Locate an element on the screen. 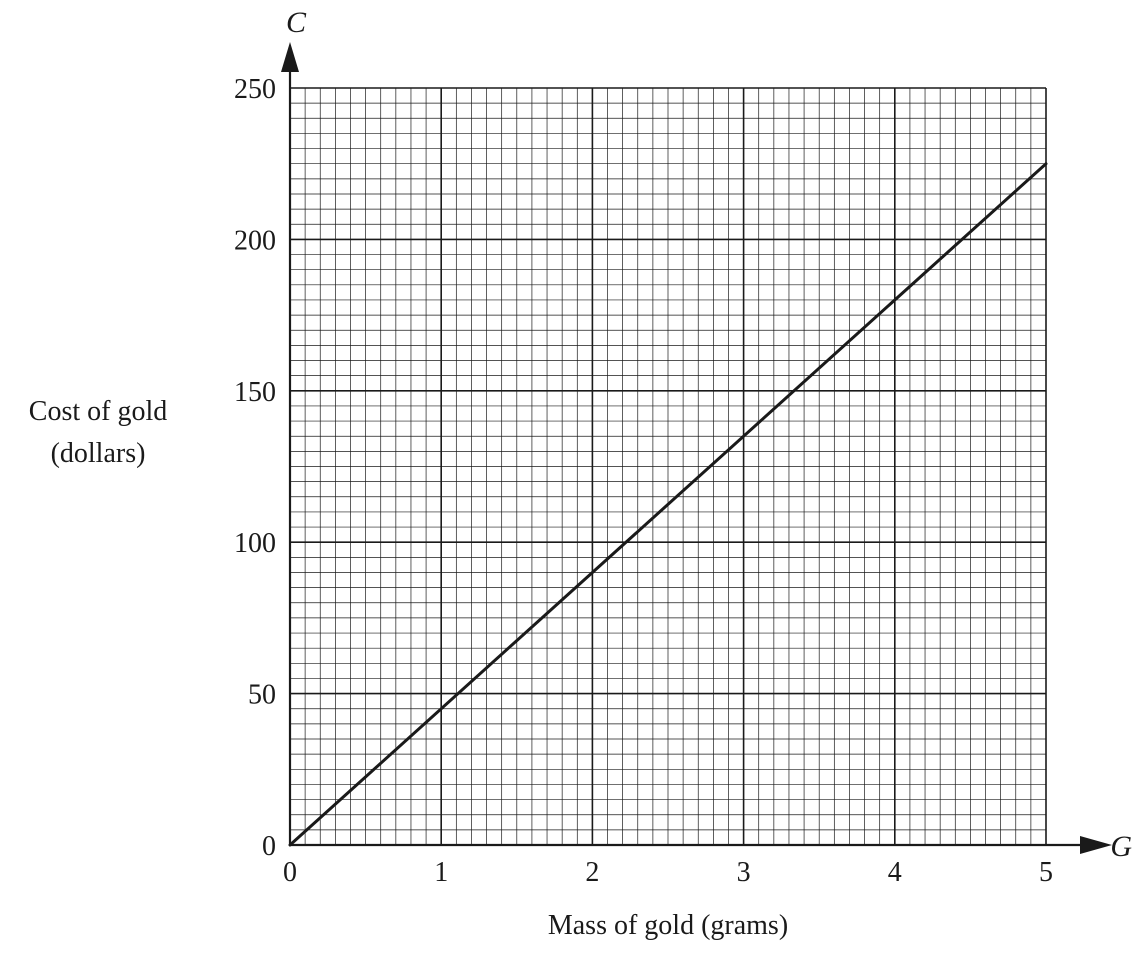  y-tick-label: 50 is located at coordinates (262, 695).